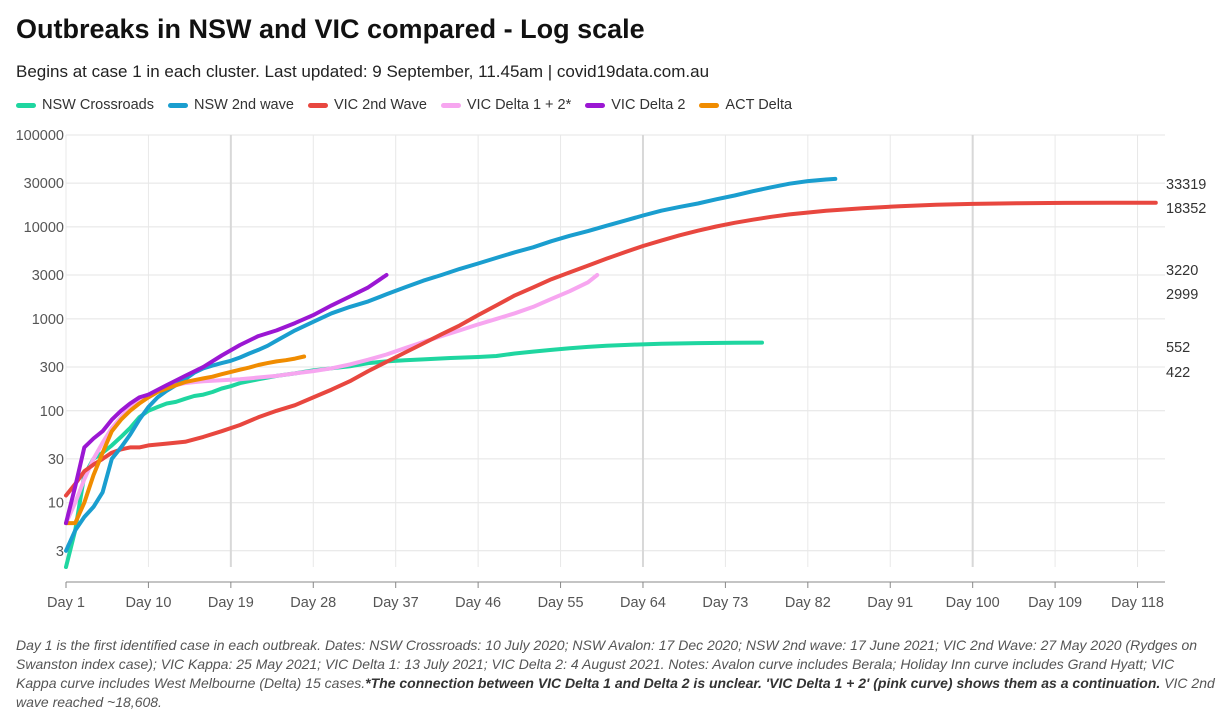  Describe the element at coordinates (44, 228) in the screenshot. I see `y-tick-label: 10000` at that location.